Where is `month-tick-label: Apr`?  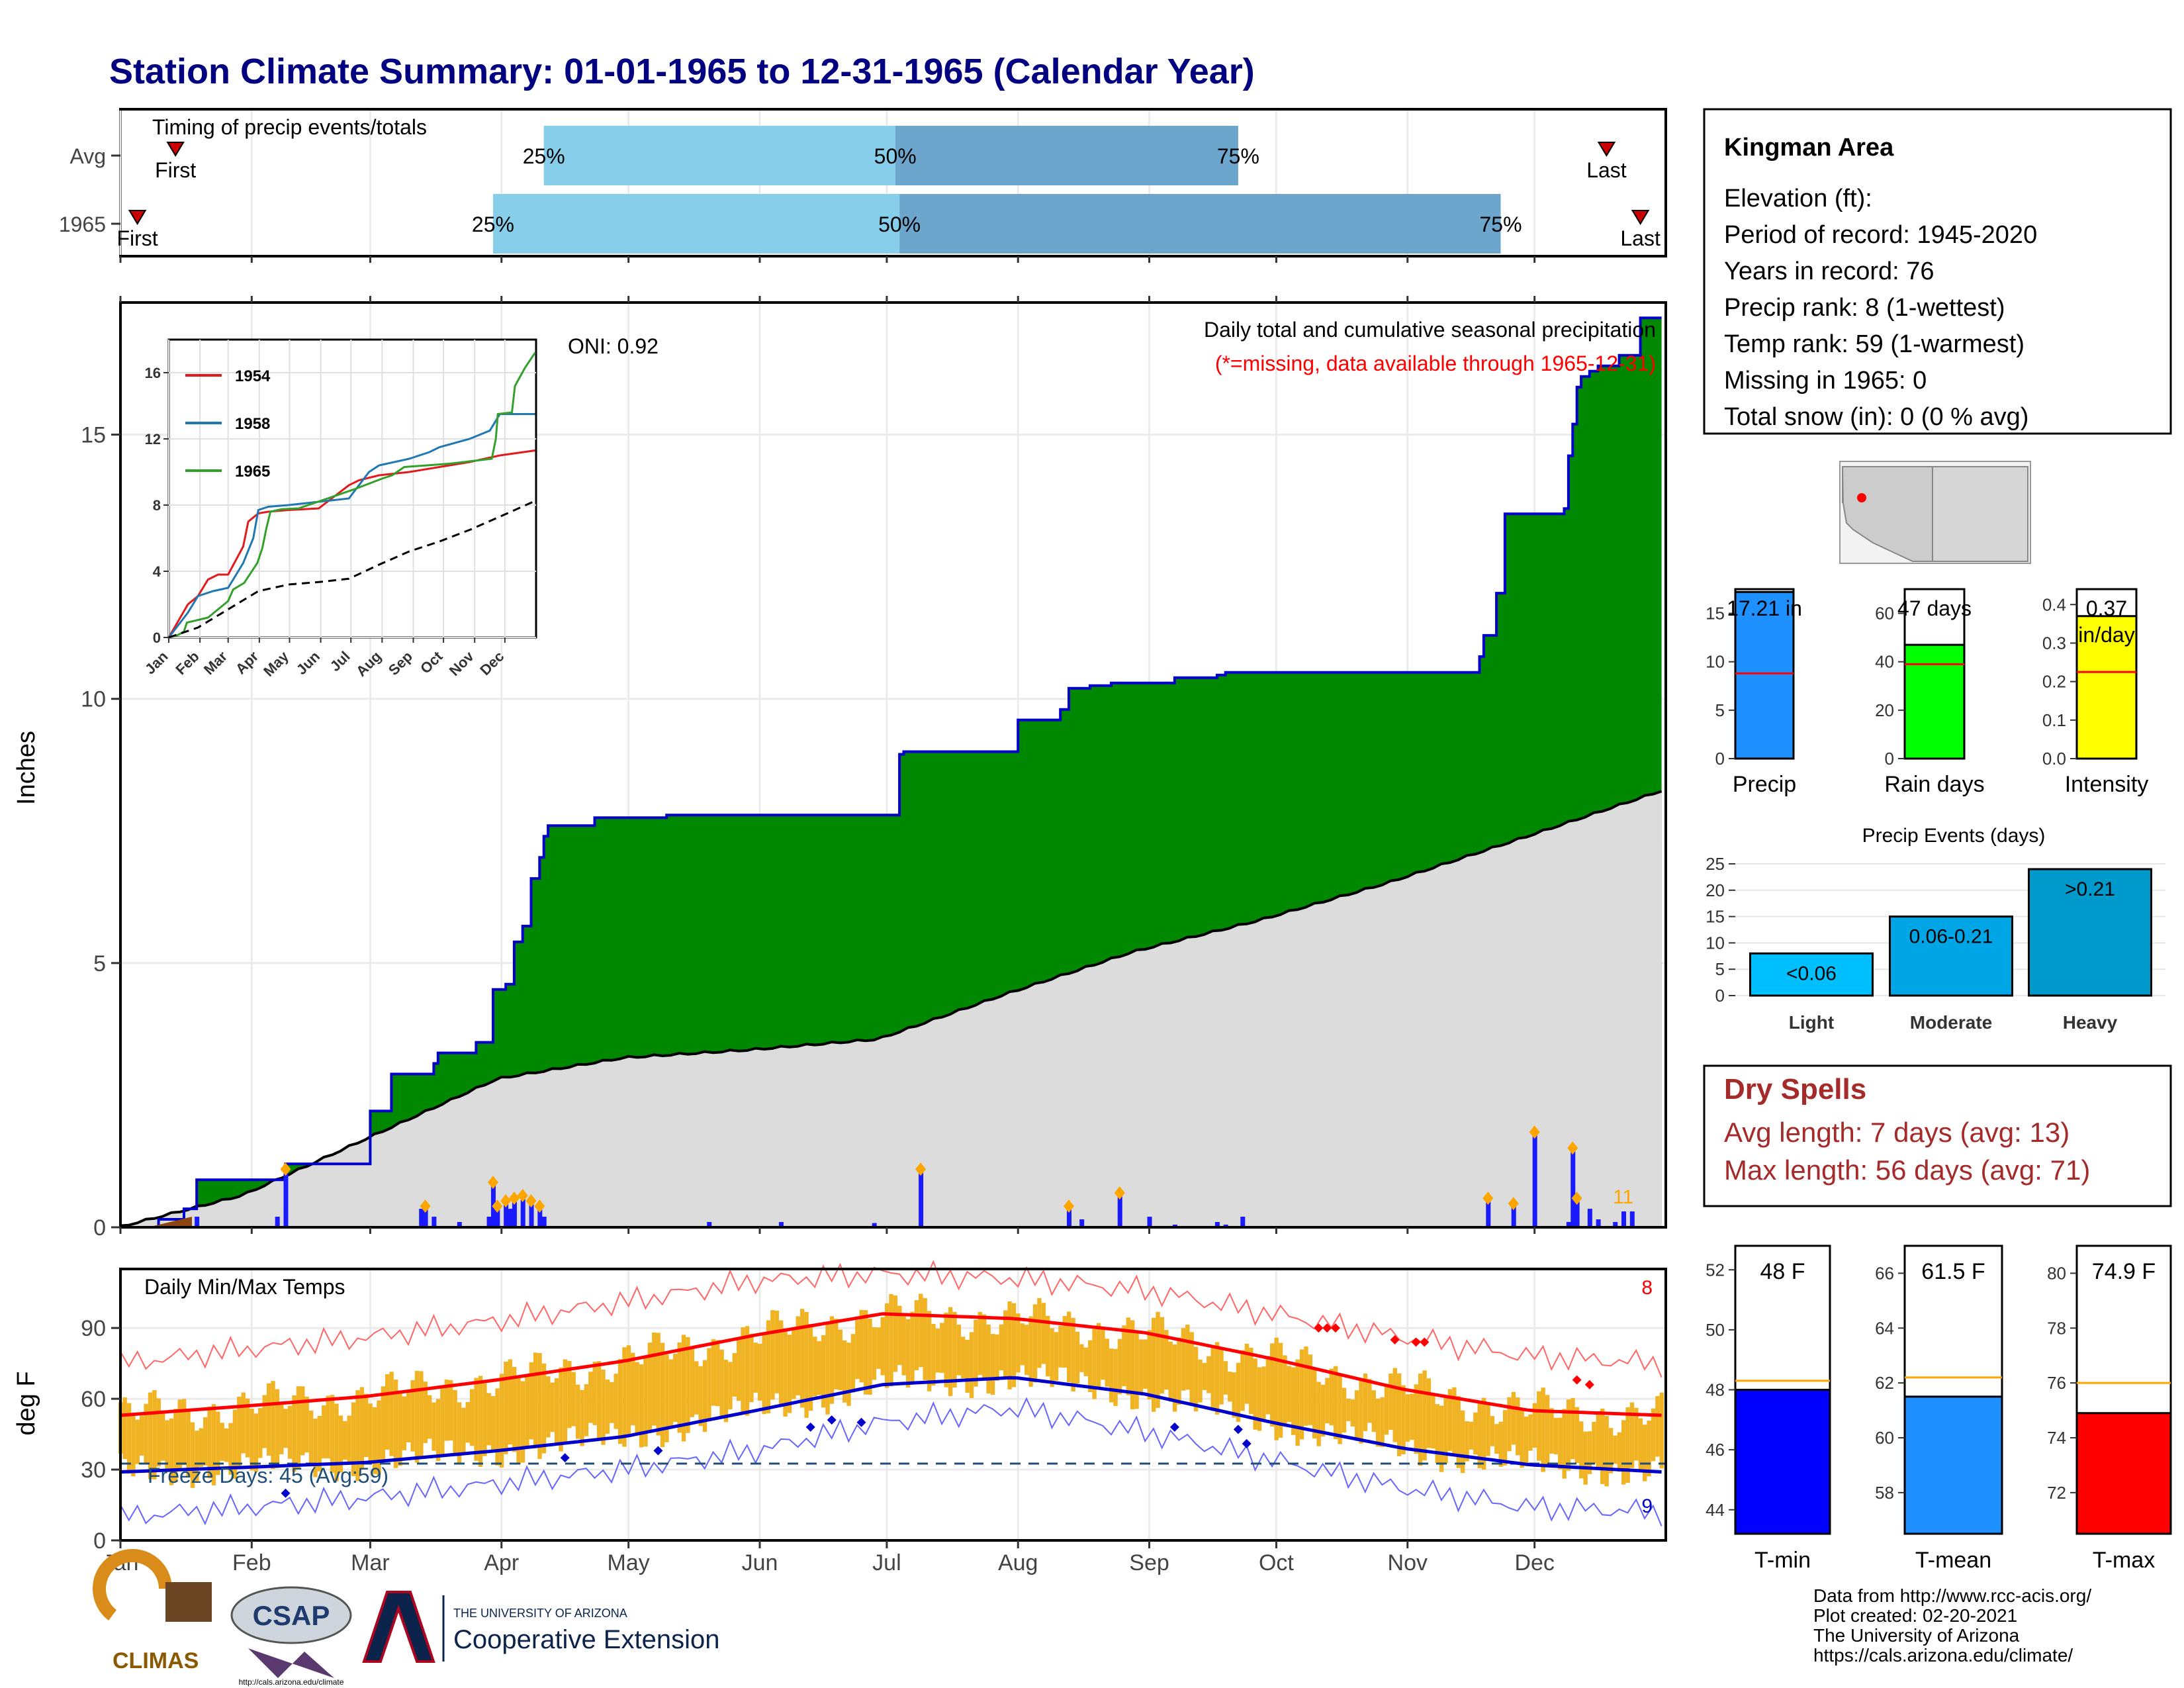
month-tick-label: Apr is located at coordinates (501, 1562).